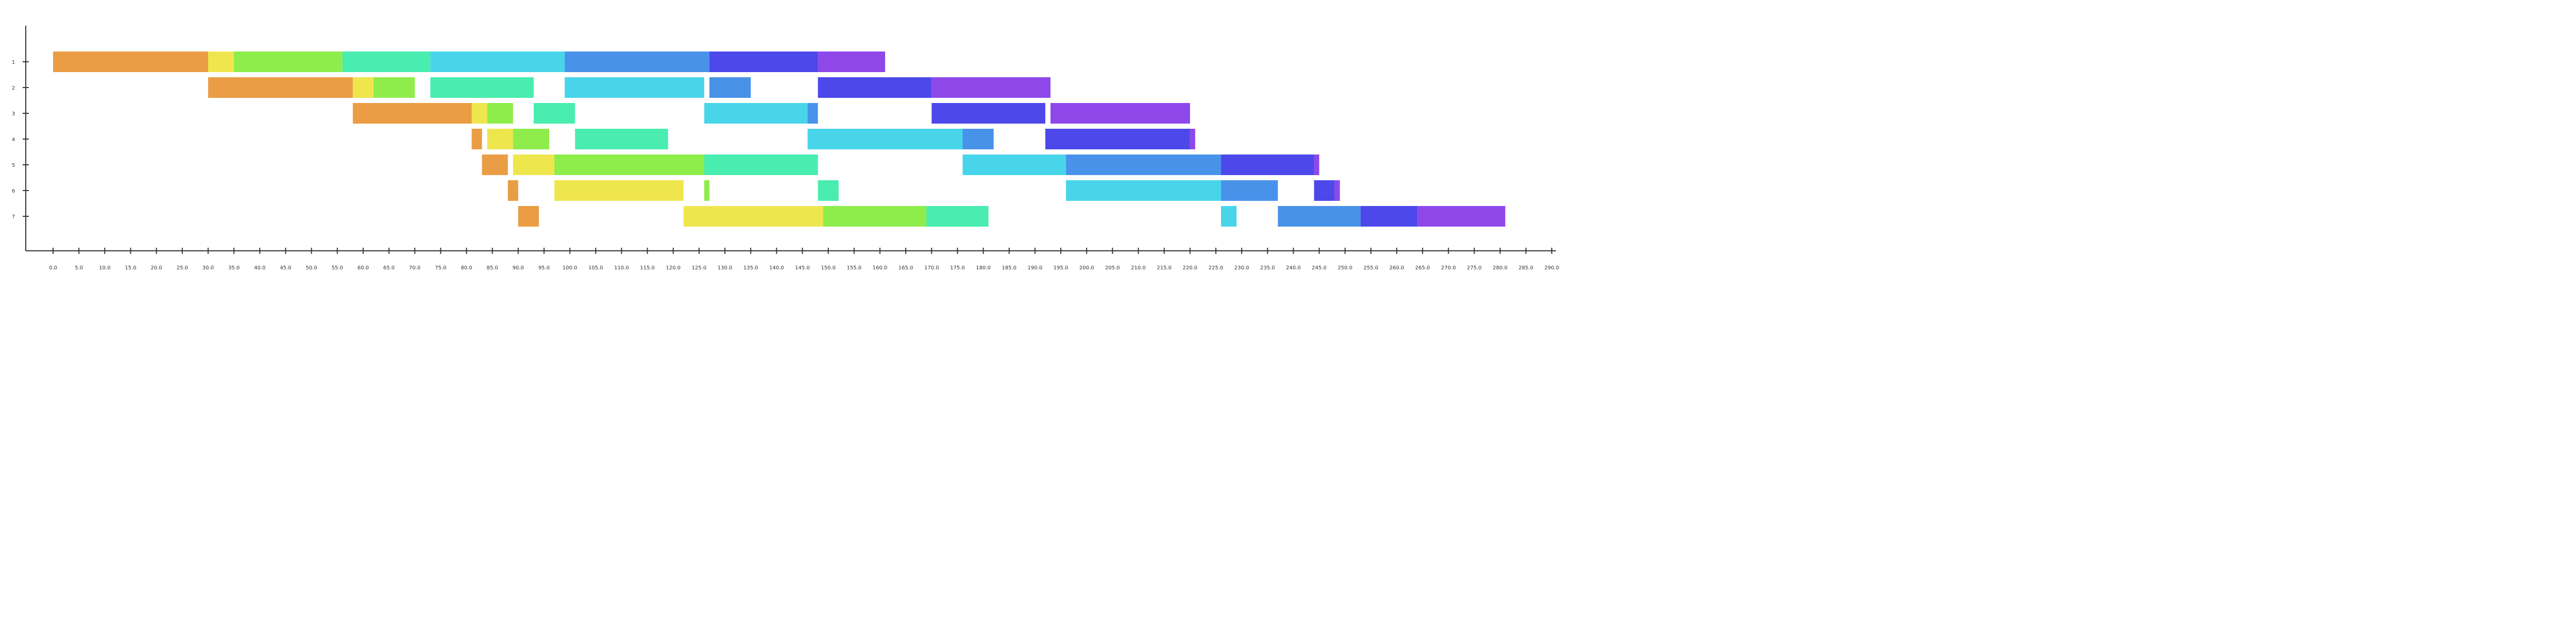 This screenshot has height=618, width=2576. Describe the element at coordinates (828, 268) in the screenshot. I see `x-tick-label: 150.0` at that location.